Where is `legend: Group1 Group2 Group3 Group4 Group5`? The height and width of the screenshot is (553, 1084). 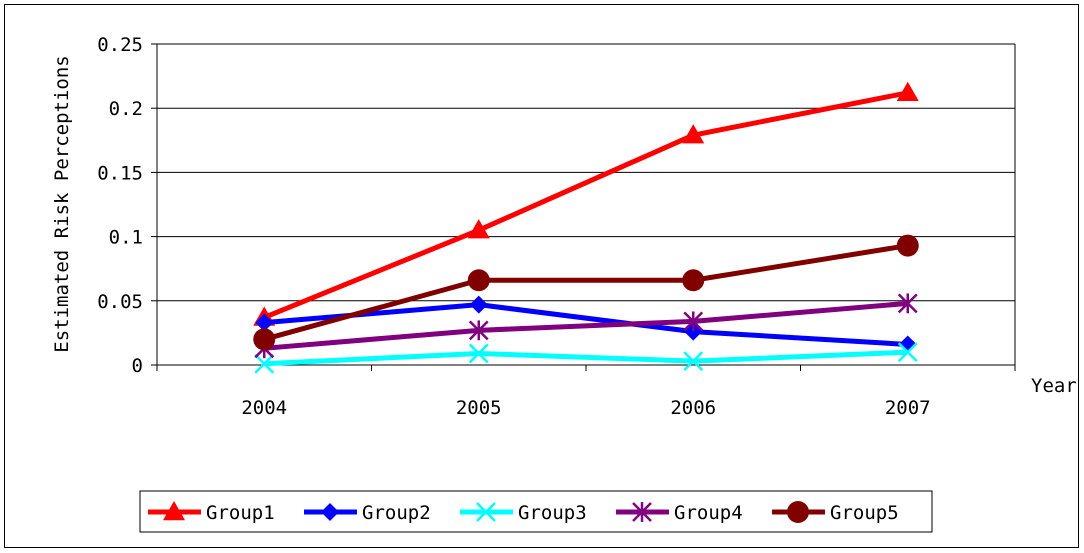 legend: Group1 Group2 Group3 Group4 Group5 is located at coordinates (536, 511).